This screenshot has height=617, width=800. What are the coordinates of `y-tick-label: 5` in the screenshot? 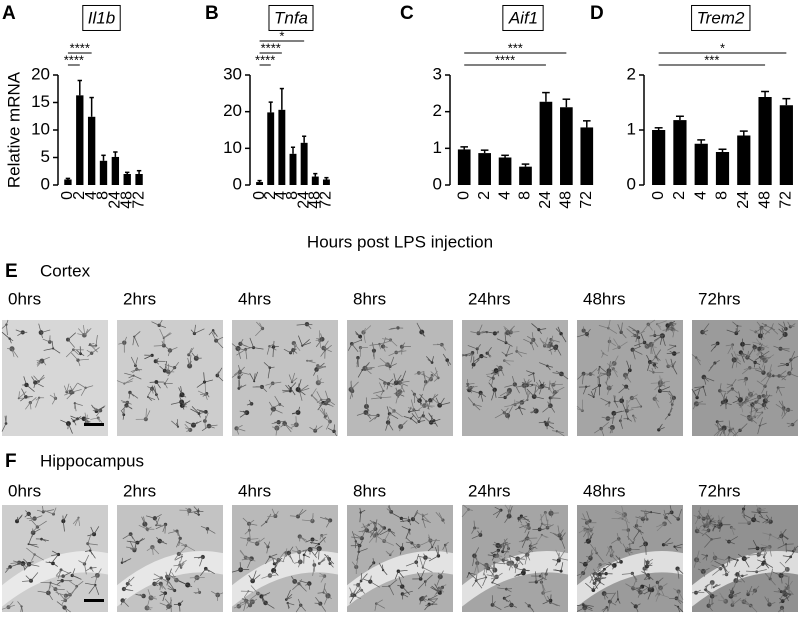 It's located at (45, 156).